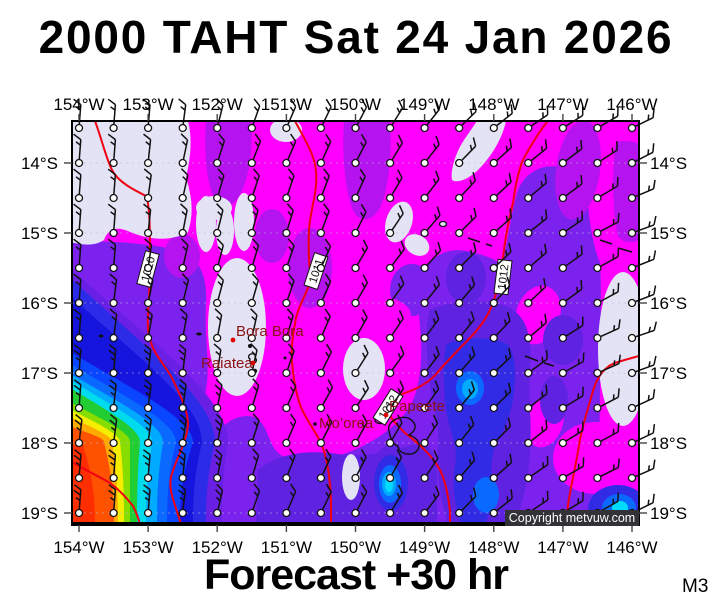  Describe the element at coordinates (227, 363) in the screenshot. I see `svg-text: Raiatea` at that location.